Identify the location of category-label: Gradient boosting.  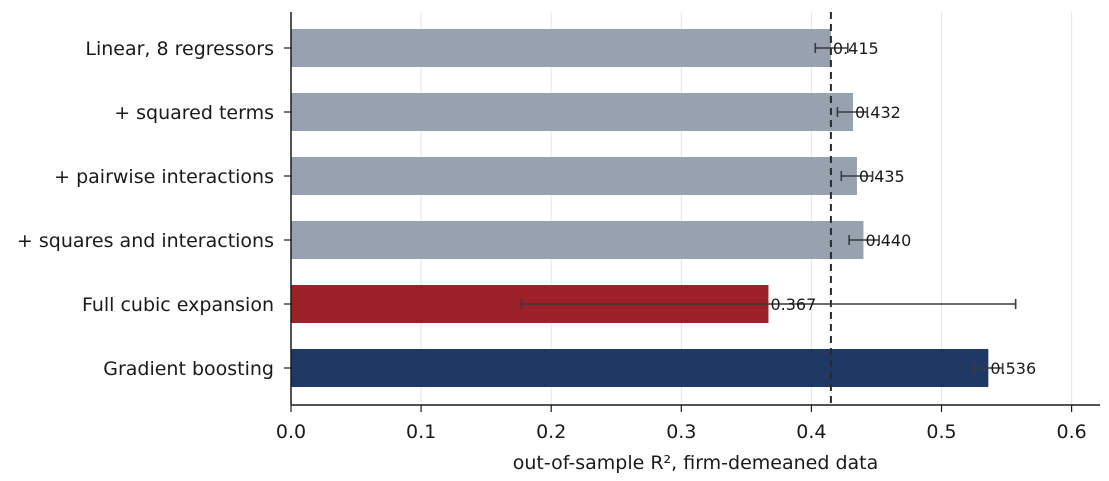
(188, 369).